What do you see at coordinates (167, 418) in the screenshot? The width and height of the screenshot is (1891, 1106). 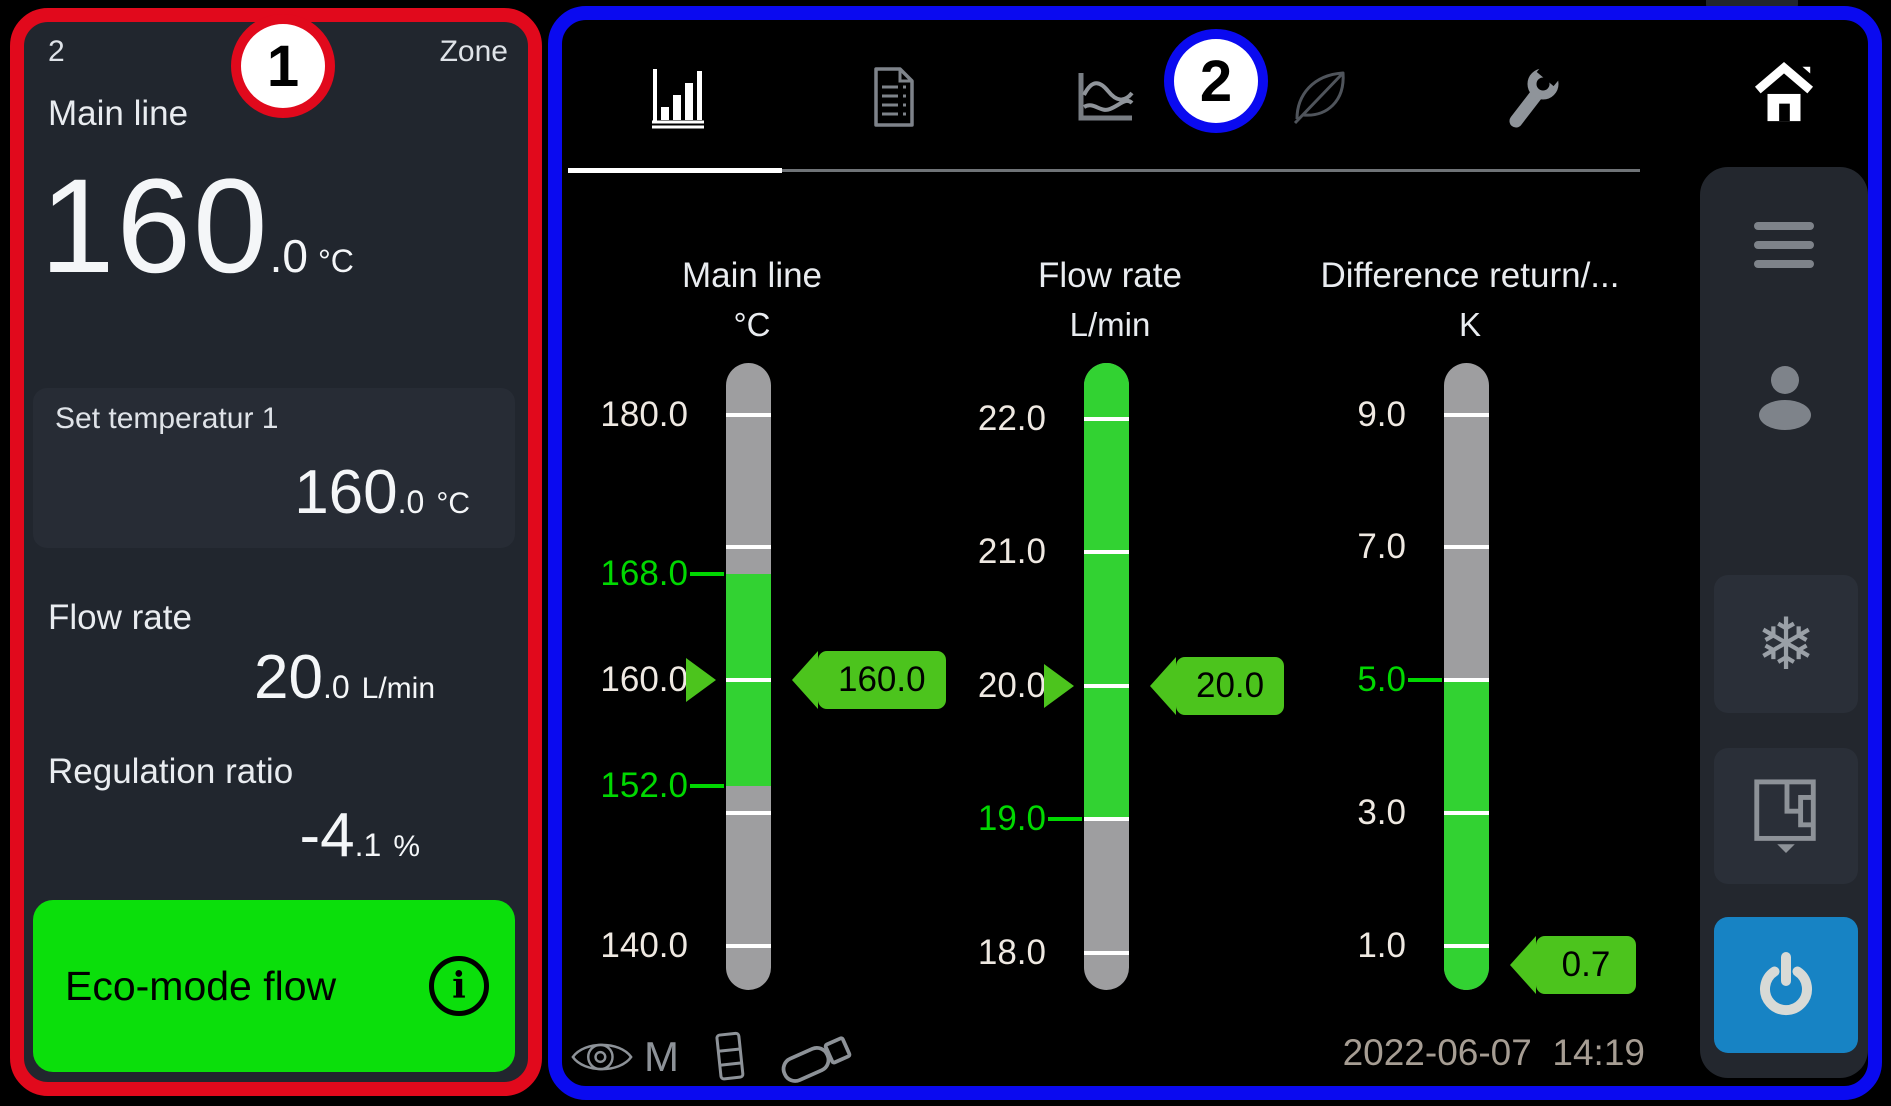 I see `set-temperature-label: Set temperatur 1` at bounding box center [167, 418].